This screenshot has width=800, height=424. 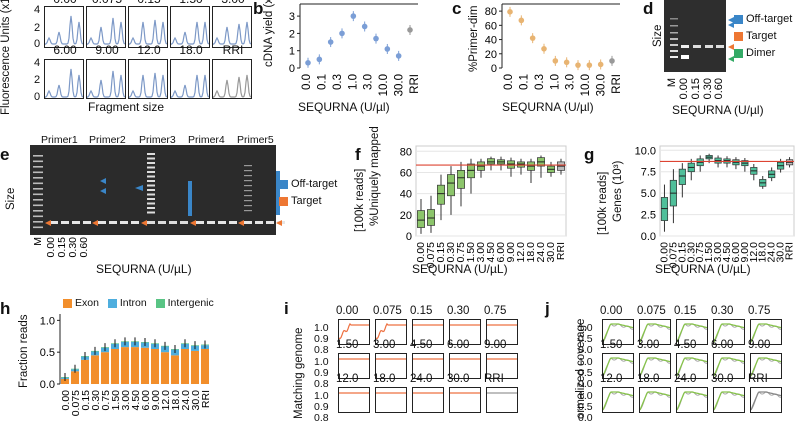 What do you see at coordinates (685, 46) in the screenshot?
I see `gel-band` at bounding box center [685, 46].